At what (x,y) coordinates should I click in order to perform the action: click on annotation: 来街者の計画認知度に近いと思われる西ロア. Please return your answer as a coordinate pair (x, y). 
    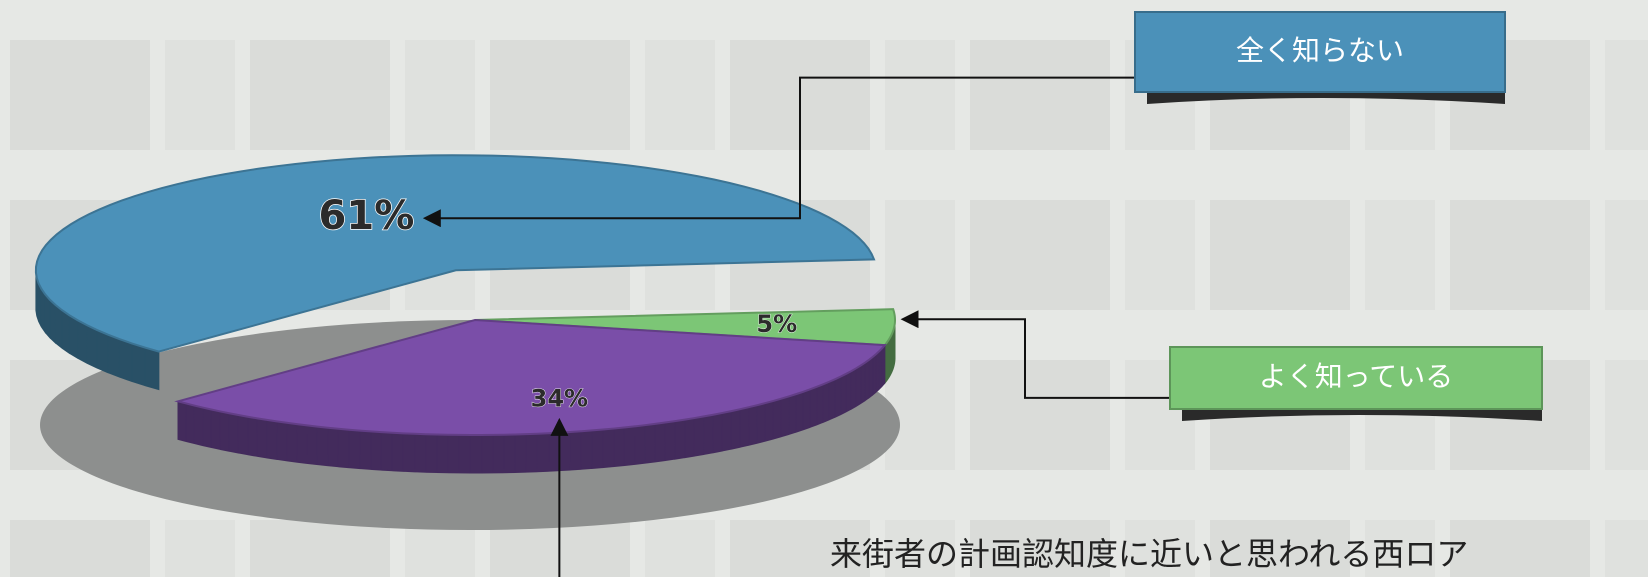
    Looking at the image, I should click on (1149, 554).